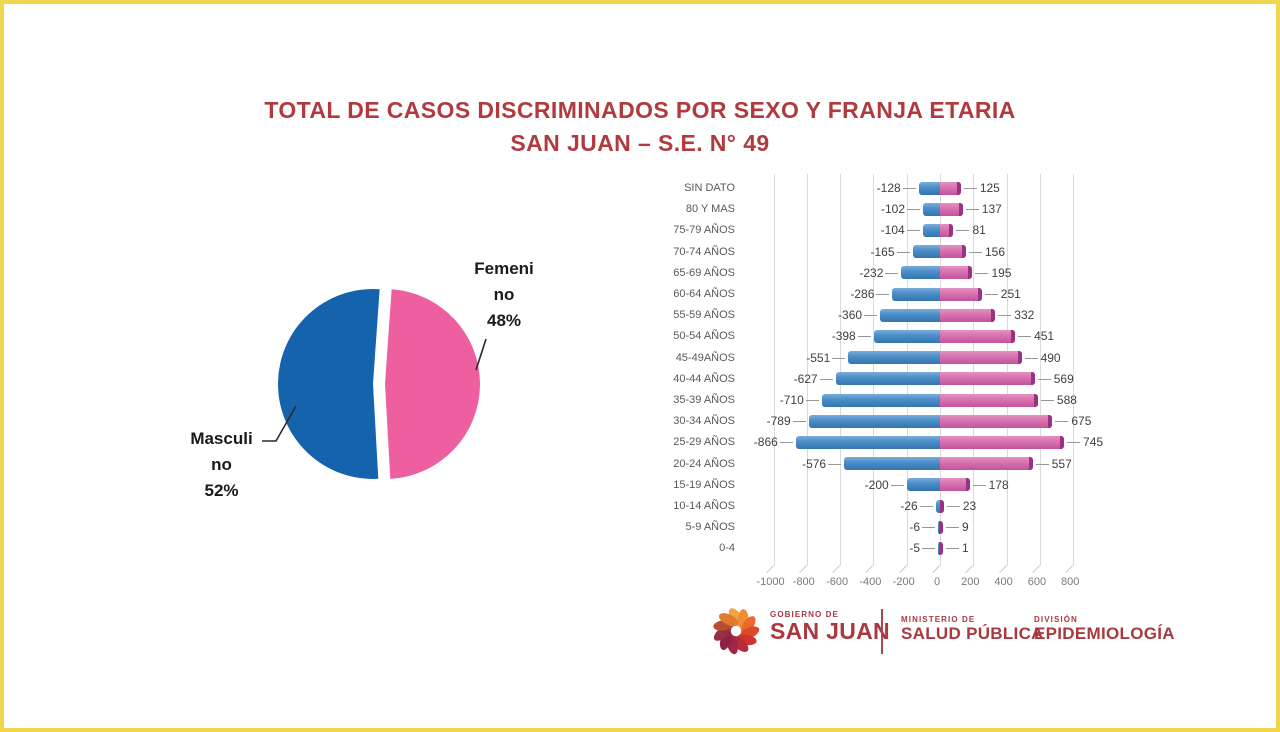  Describe the element at coordinates (876, 484) in the screenshot. I see `male-value-label: -200` at that location.